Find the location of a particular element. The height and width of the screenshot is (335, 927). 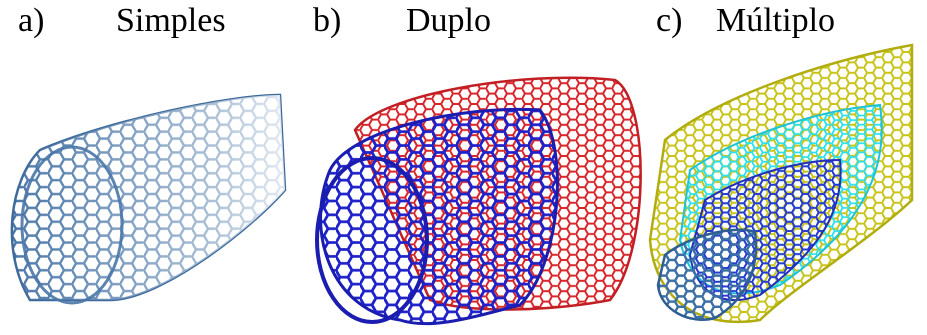

panel-c-tag: c) is located at coordinates (669, 20).